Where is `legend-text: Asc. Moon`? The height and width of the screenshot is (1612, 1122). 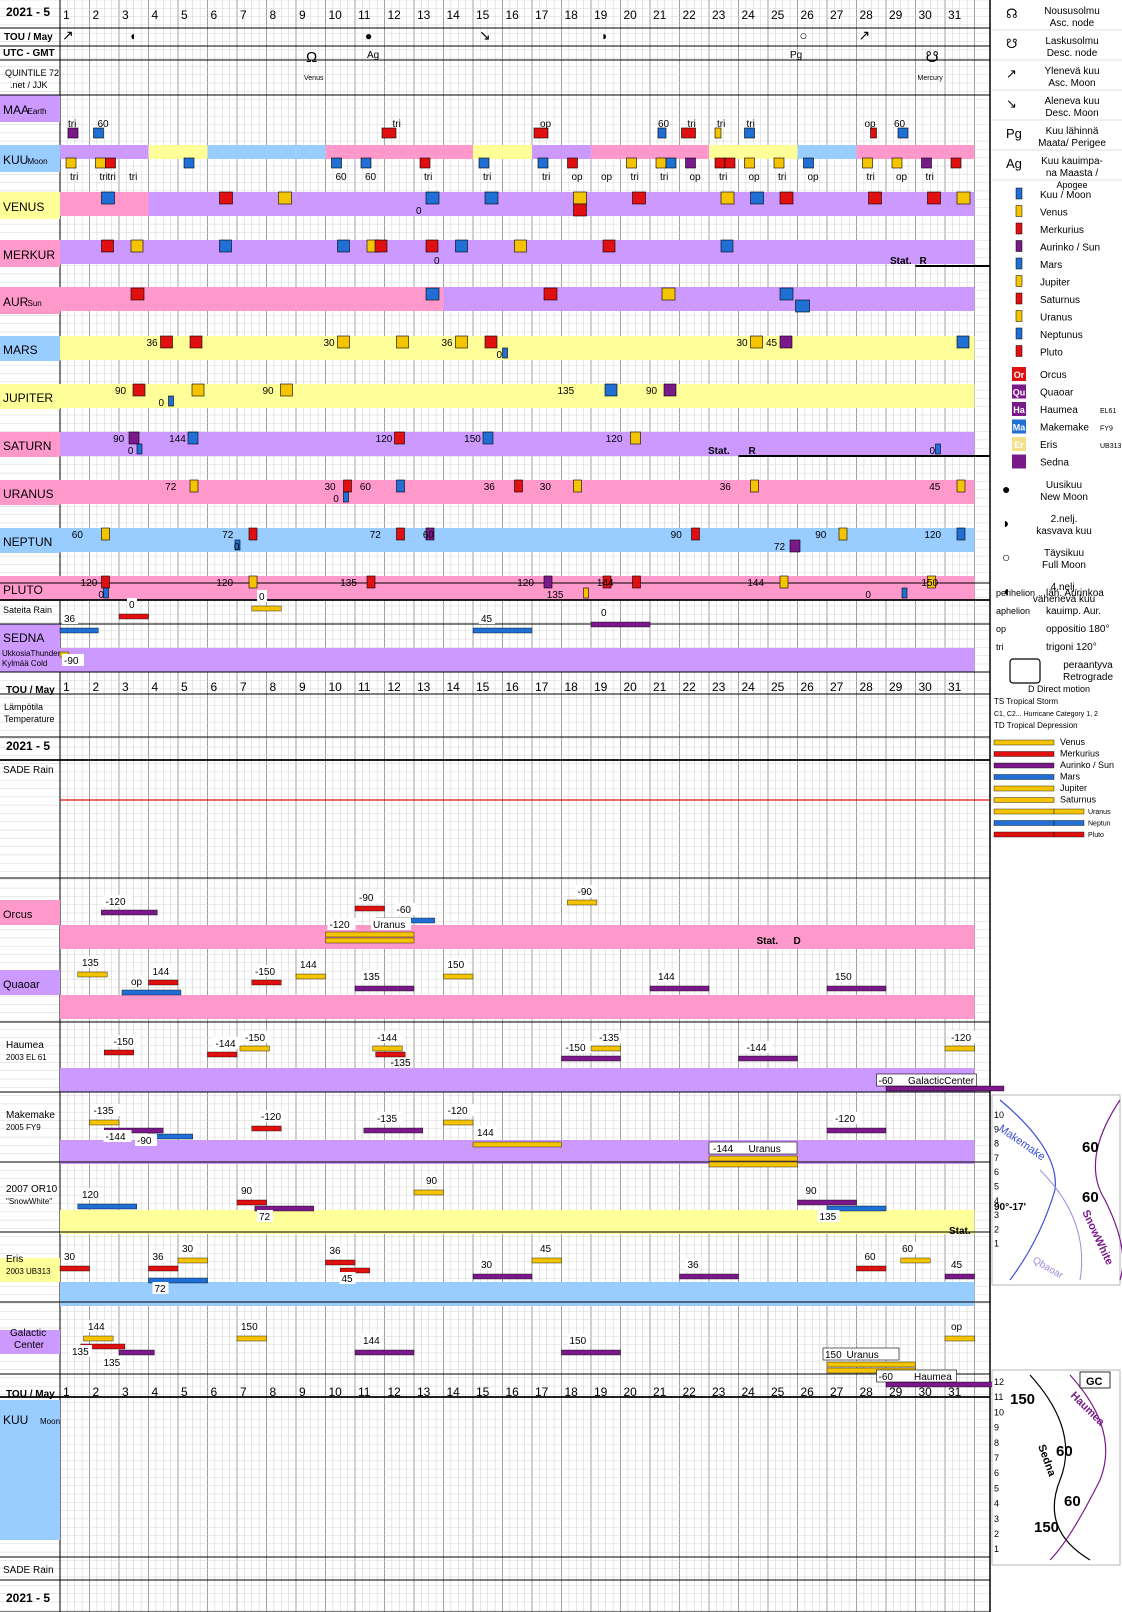
legend-text: Asc. Moon is located at coordinates (1071, 83).